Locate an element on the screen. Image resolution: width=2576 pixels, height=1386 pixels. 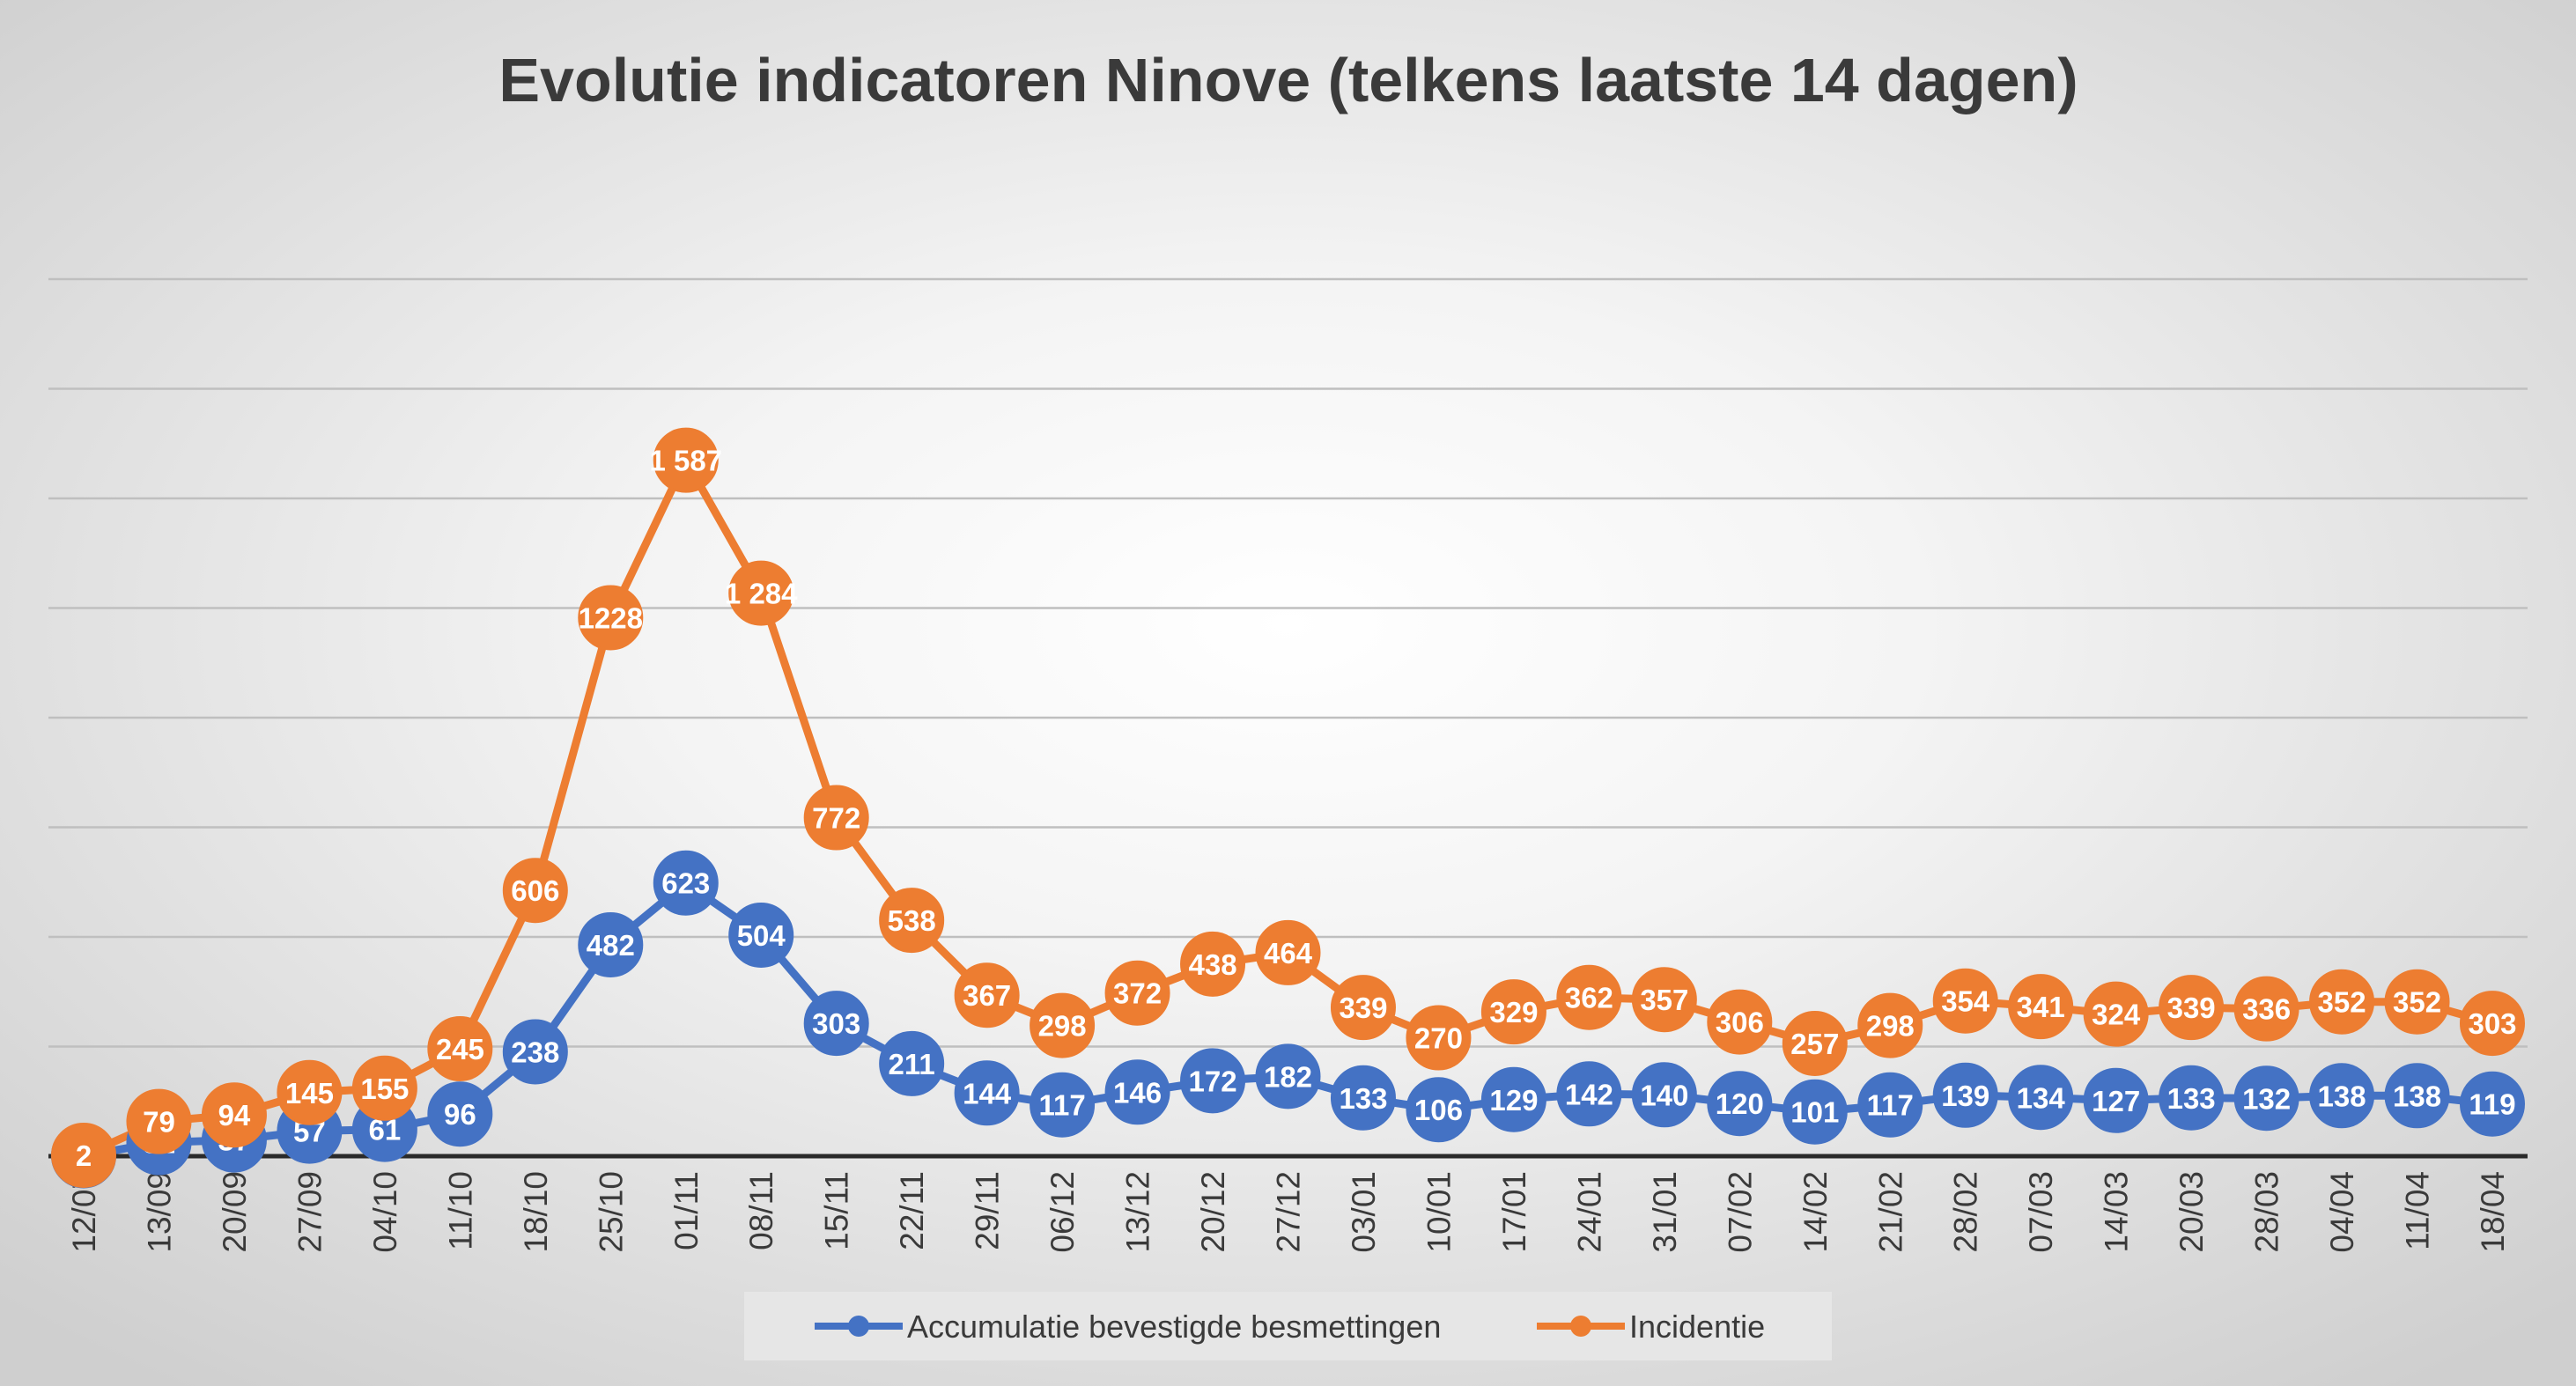
x-tick-label: 28/03 is located at coordinates (2267, 1212).